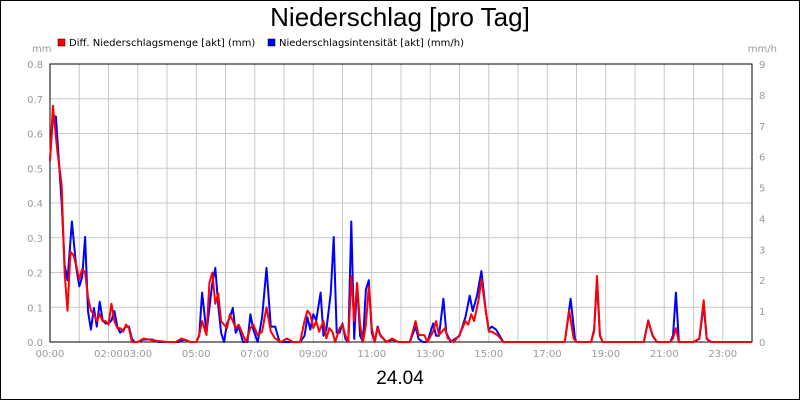 The height and width of the screenshot is (400, 800). Describe the element at coordinates (35, 308) in the screenshot. I see `y-tick-label-left: 0.1` at that location.